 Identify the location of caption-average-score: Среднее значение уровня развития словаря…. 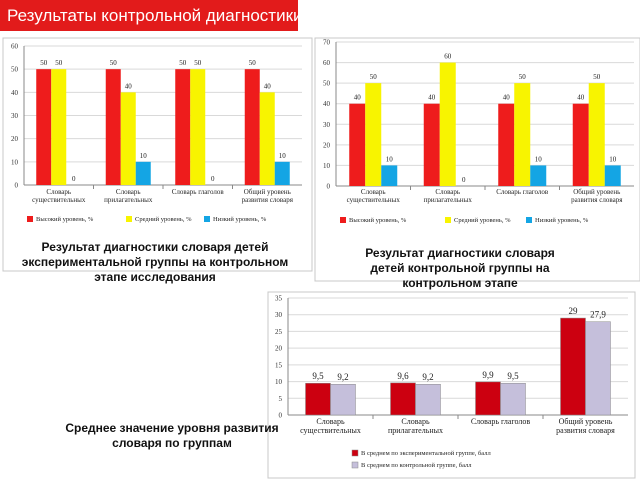
(172, 435).